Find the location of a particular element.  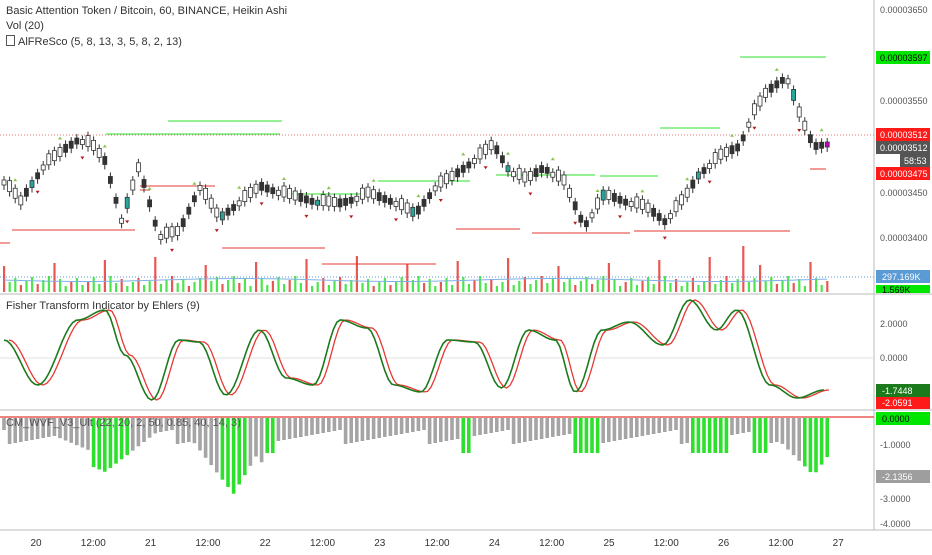

last-price-tag-bg is located at coordinates (903, 134).